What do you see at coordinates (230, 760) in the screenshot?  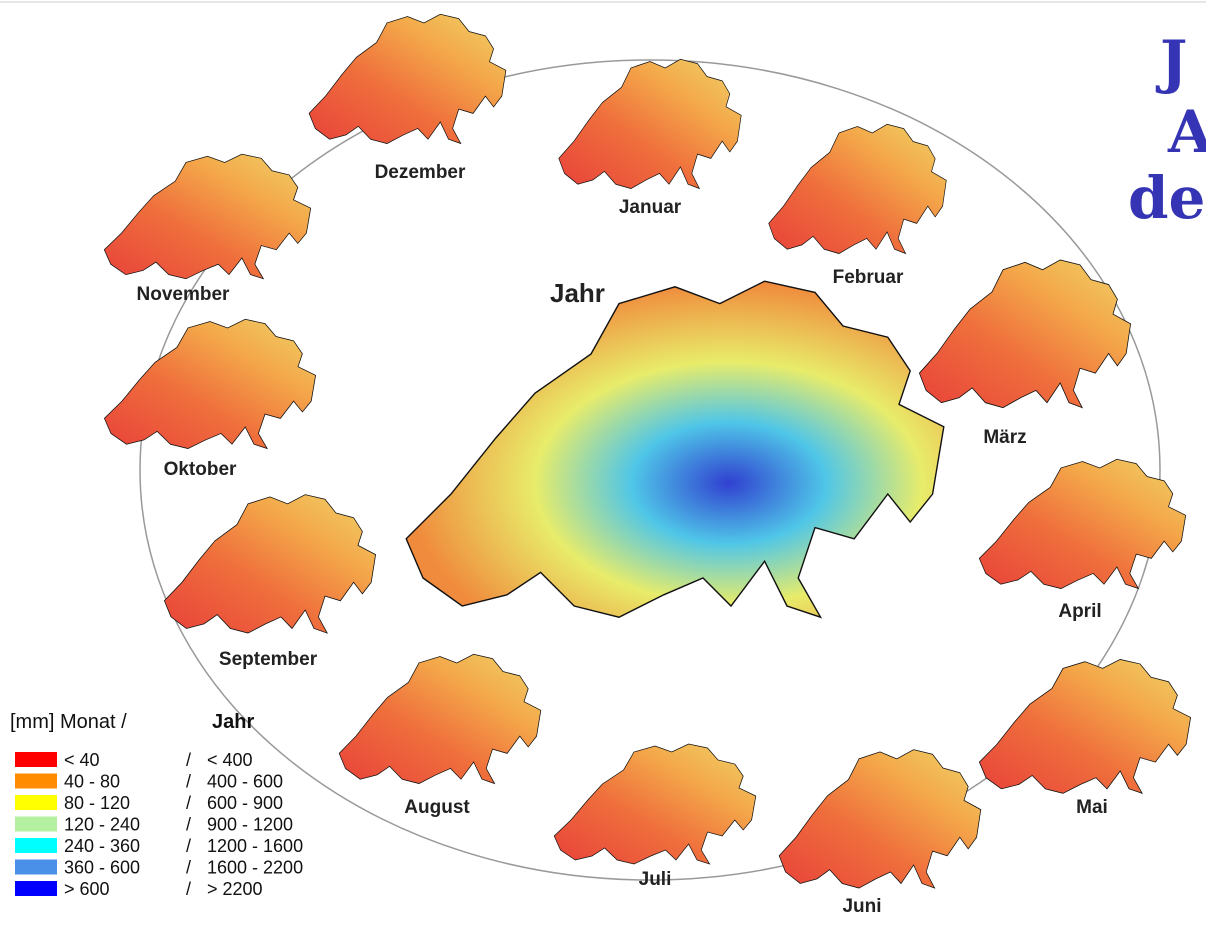 I see `legend-year-range: < 400` at bounding box center [230, 760].